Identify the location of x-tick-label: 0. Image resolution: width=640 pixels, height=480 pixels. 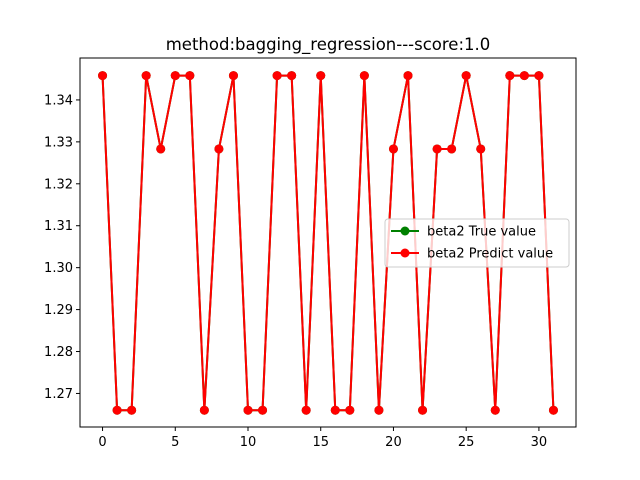
(102, 442).